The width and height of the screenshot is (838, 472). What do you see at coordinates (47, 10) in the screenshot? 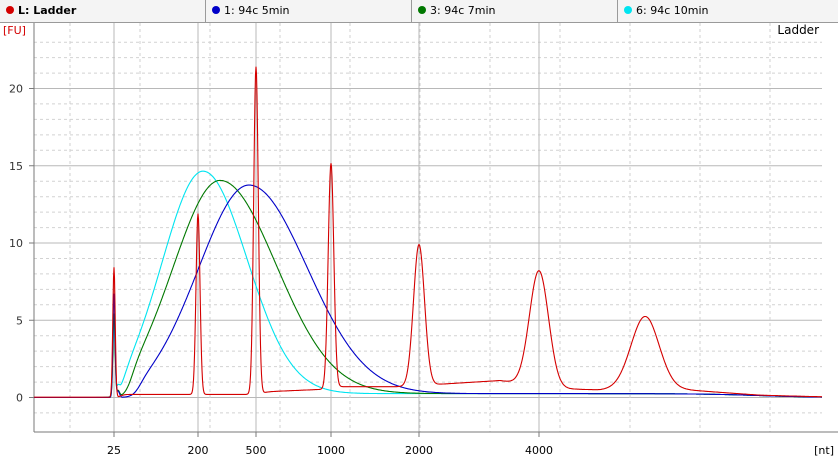
I see `legend-label: L: Ladder` at bounding box center [47, 10].